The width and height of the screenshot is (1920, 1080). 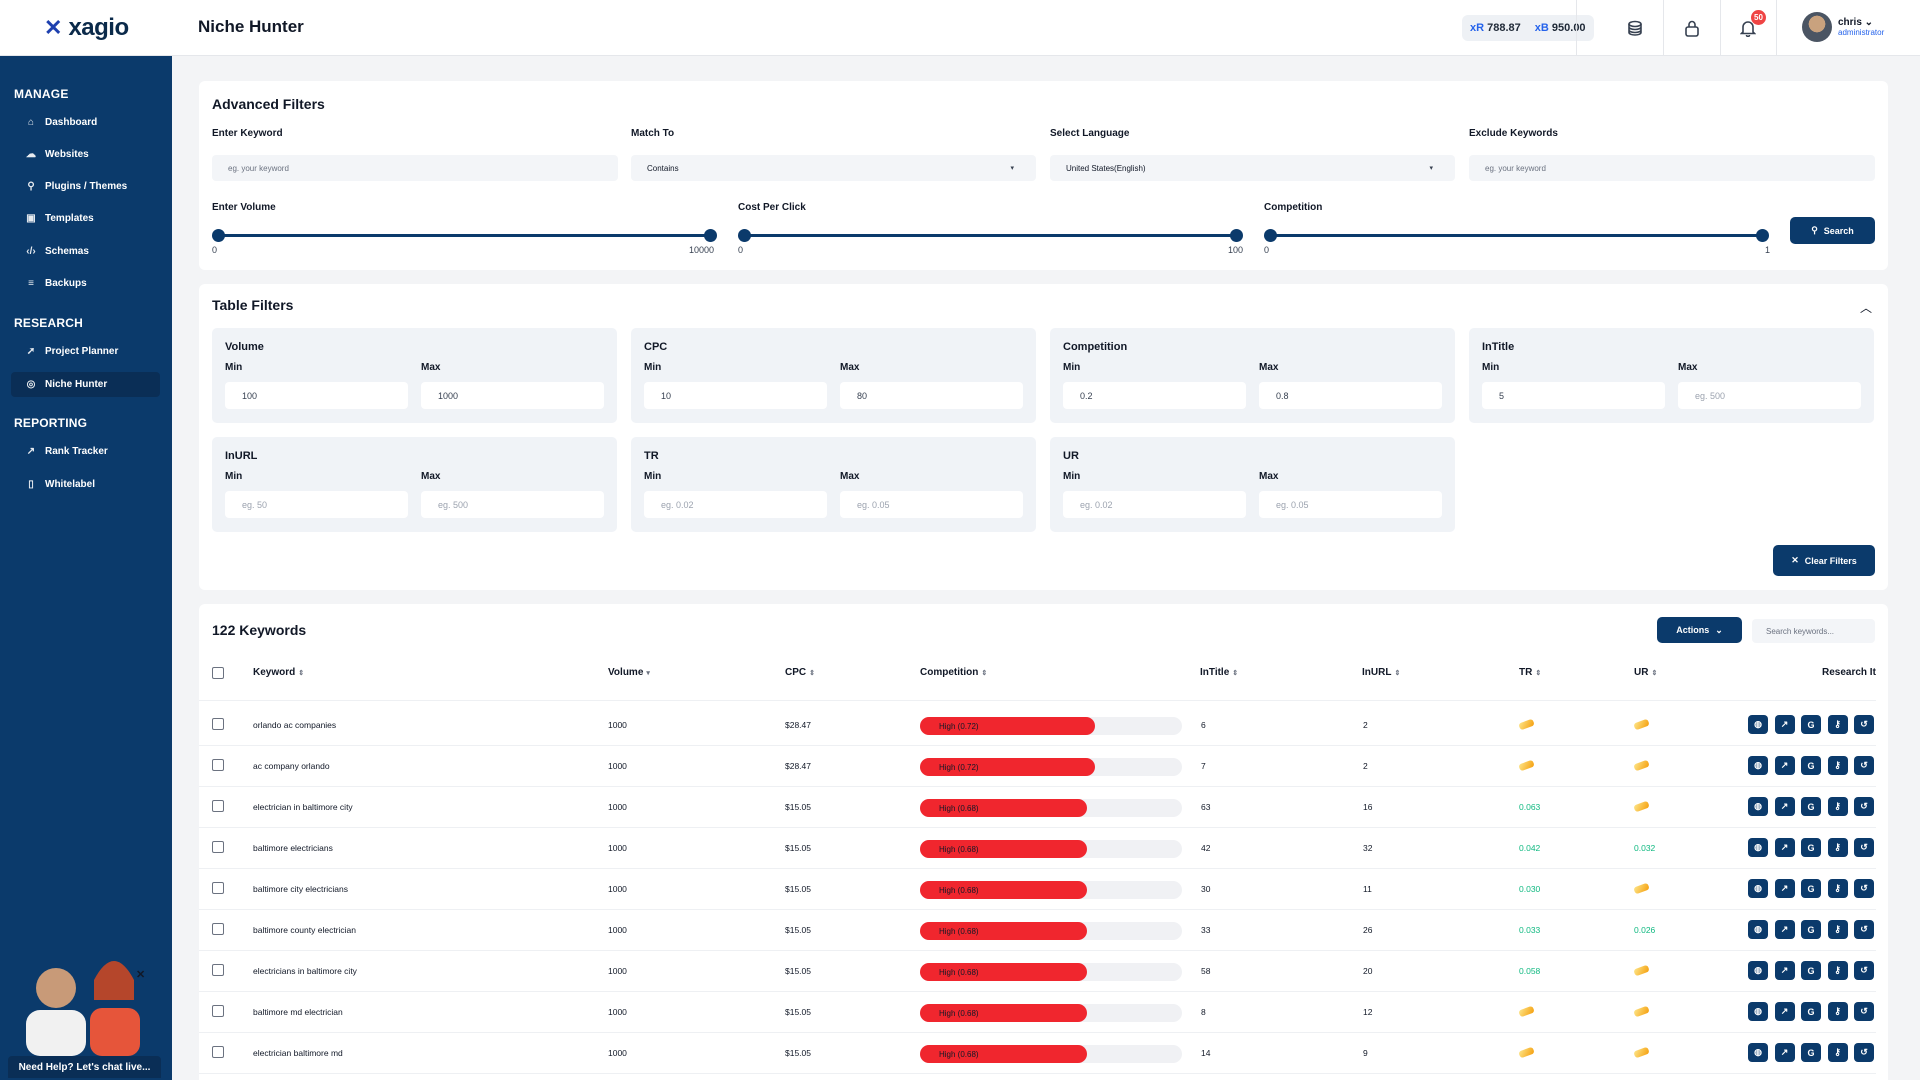 What do you see at coordinates (1750, 26) in the screenshot?
I see `bell-icon: 50` at bounding box center [1750, 26].